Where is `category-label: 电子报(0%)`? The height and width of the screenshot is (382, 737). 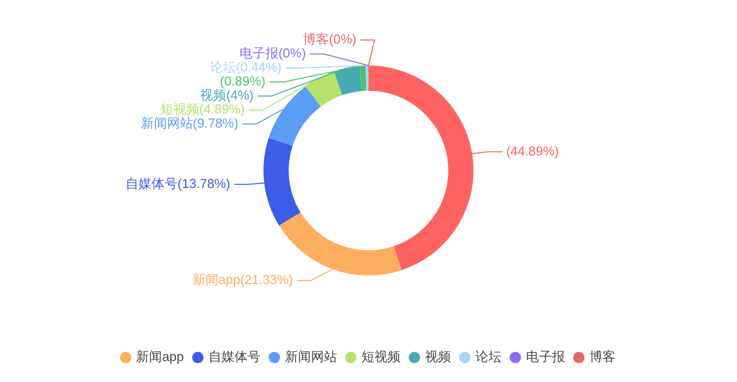 category-label: 电子报(0%) is located at coordinates (272, 53).